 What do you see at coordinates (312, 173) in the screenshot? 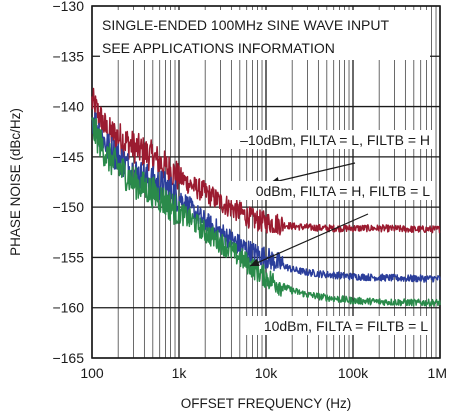
I see `leader-line` at bounding box center [312, 173].